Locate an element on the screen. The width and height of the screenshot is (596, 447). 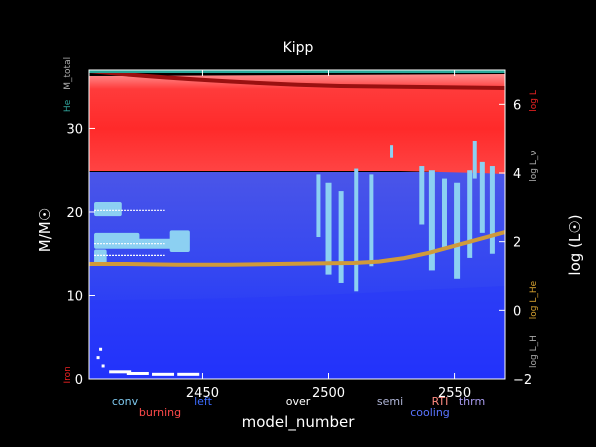
x-axis-label: model_number is located at coordinates (299, 422).